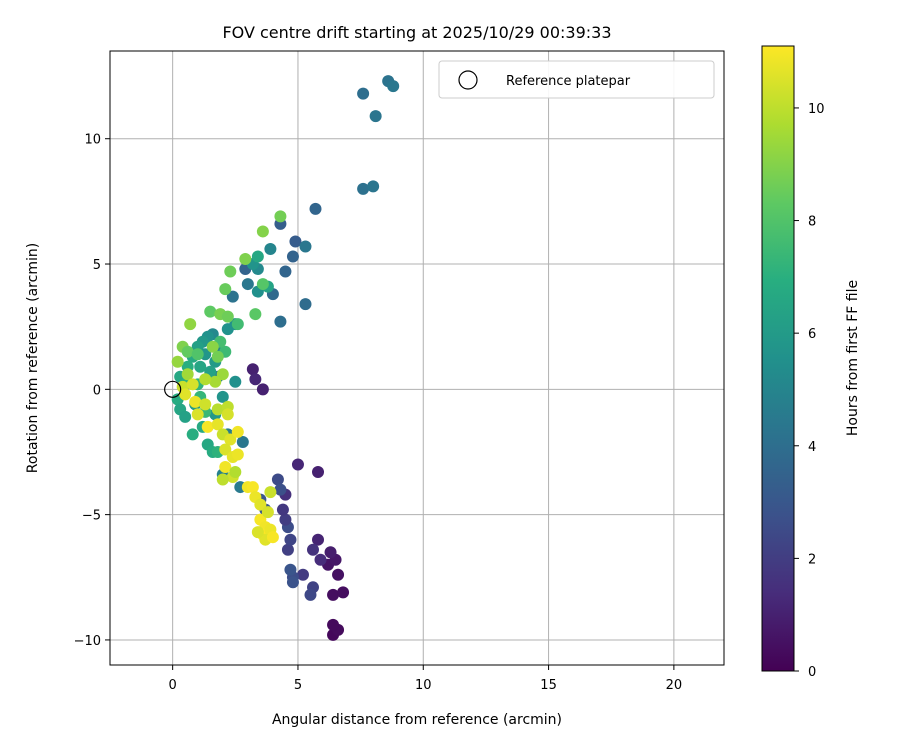  Describe the element at coordinates (91, 516) in the screenshot. I see `y-tick-label: −5` at that location.